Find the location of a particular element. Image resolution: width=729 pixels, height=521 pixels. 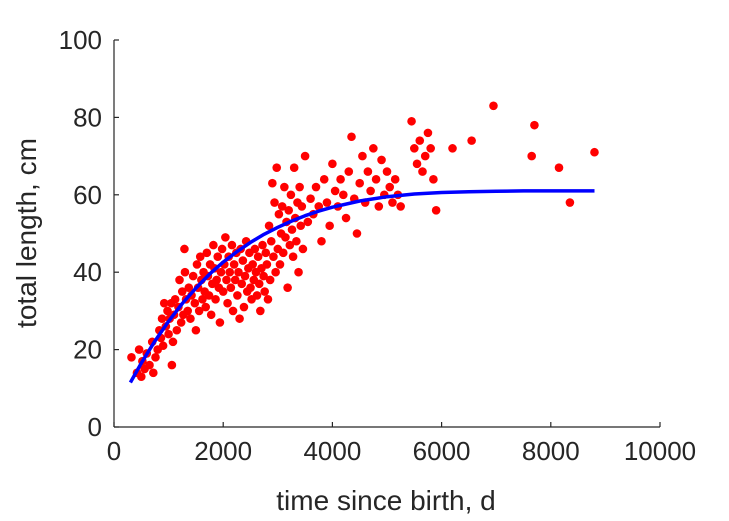

x-tick-label: 10000 is located at coordinates (660, 451).